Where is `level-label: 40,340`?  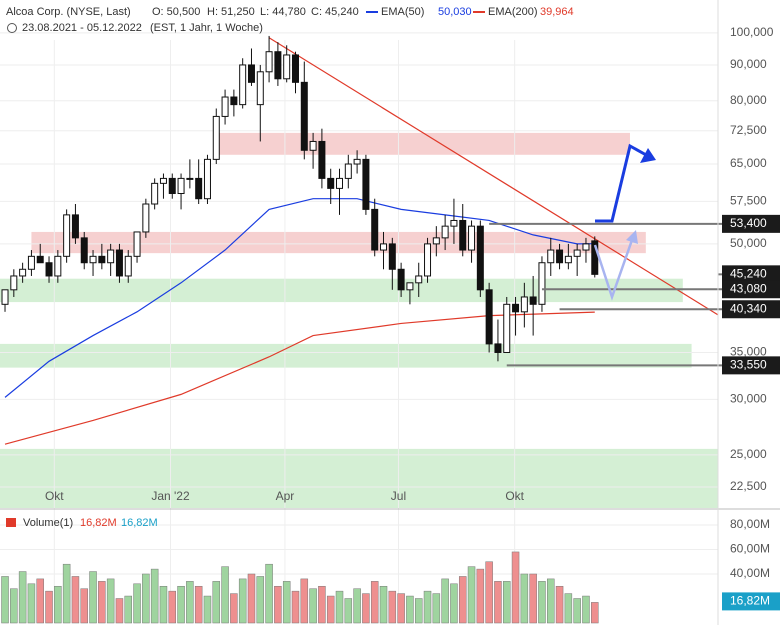
level-label: 40,340 is located at coordinates (748, 308).